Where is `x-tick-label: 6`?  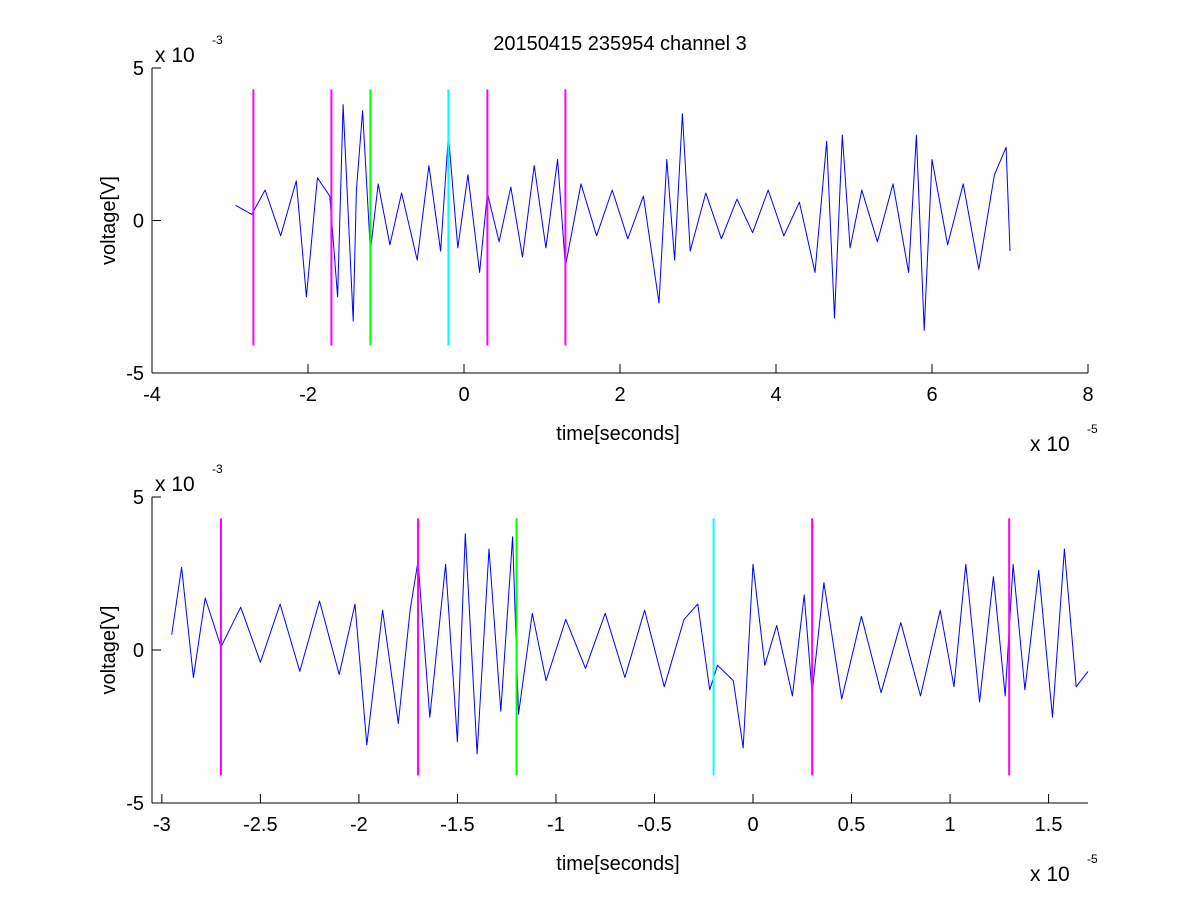
x-tick-label: 6 is located at coordinates (931, 395).